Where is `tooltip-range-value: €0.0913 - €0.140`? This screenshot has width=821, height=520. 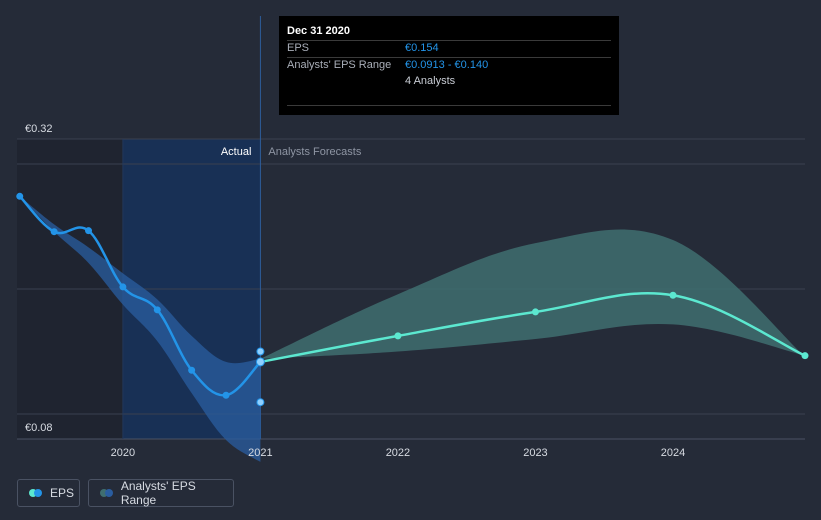 tooltip-range-value: €0.0913 - €0.140 is located at coordinates (447, 65).